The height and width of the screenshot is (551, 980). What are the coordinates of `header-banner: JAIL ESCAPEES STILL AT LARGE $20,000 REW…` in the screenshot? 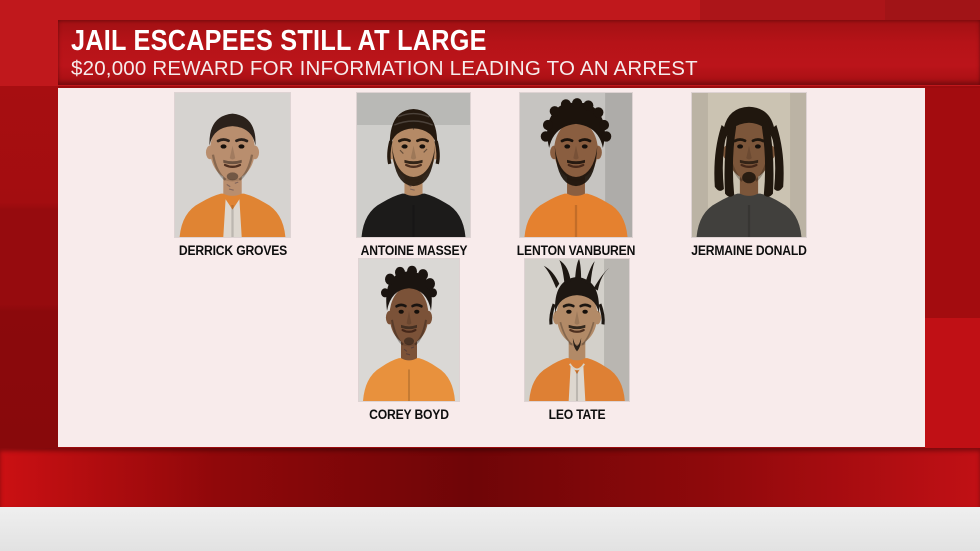 It's located at (519, 52).